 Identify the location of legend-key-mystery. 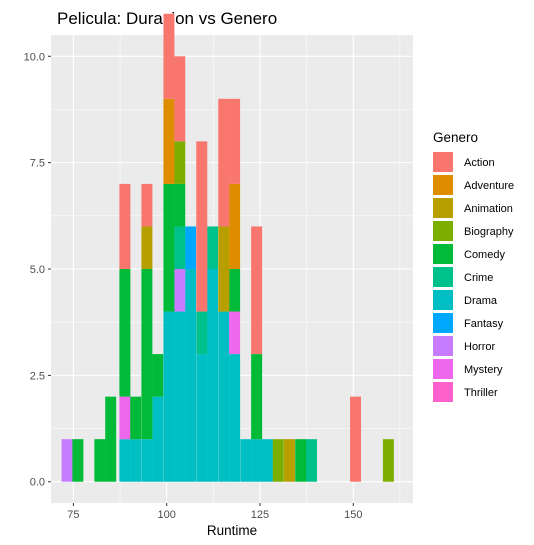
(443, 369).